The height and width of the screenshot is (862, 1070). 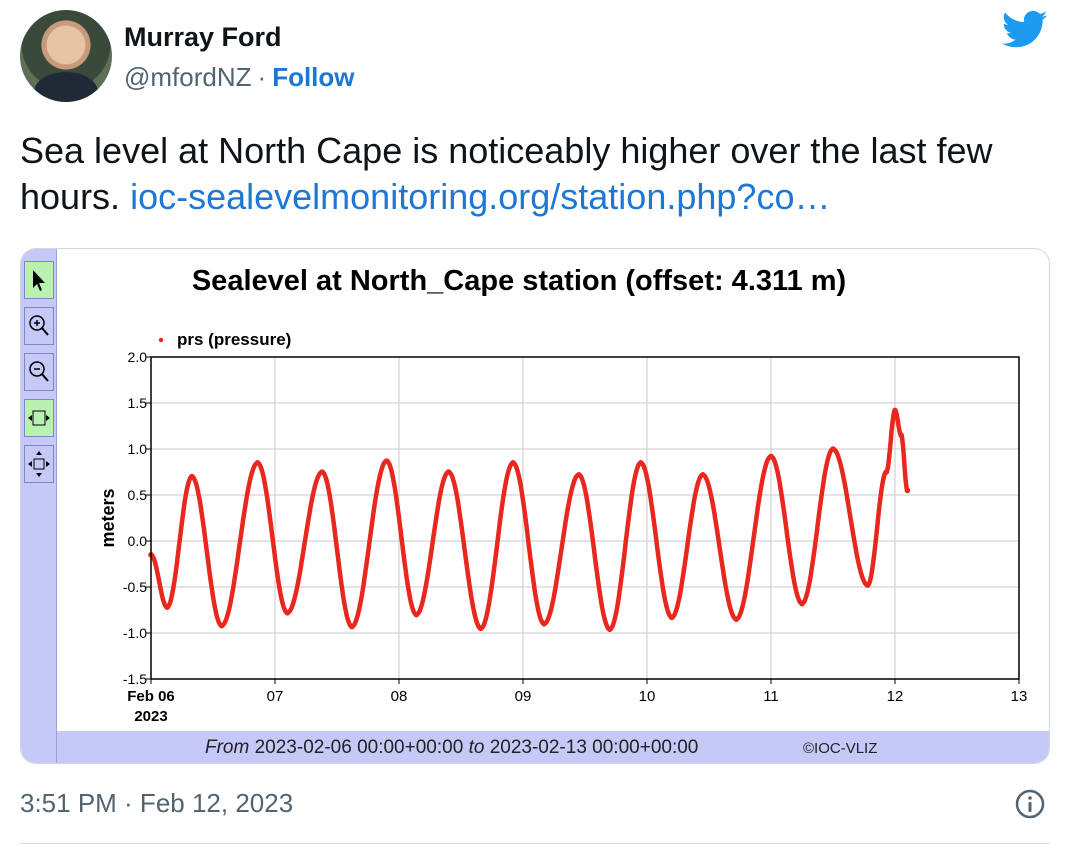 I want to click on zoom-out-tool-button, so click(x=39, y=372).